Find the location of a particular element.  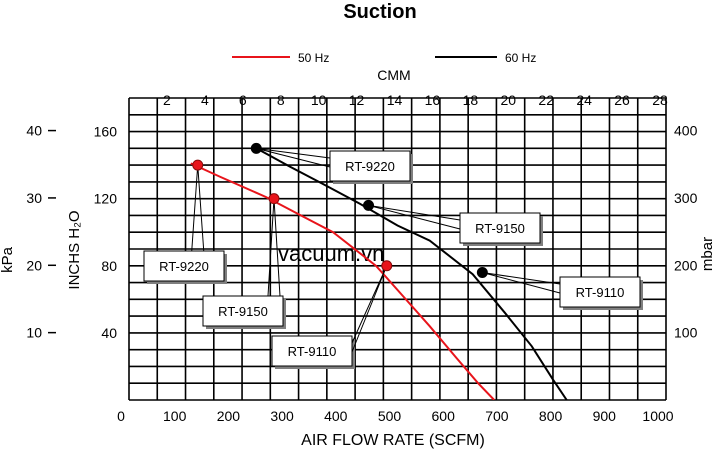

x-tick-label: 300 is located at coordinates (282, 416).